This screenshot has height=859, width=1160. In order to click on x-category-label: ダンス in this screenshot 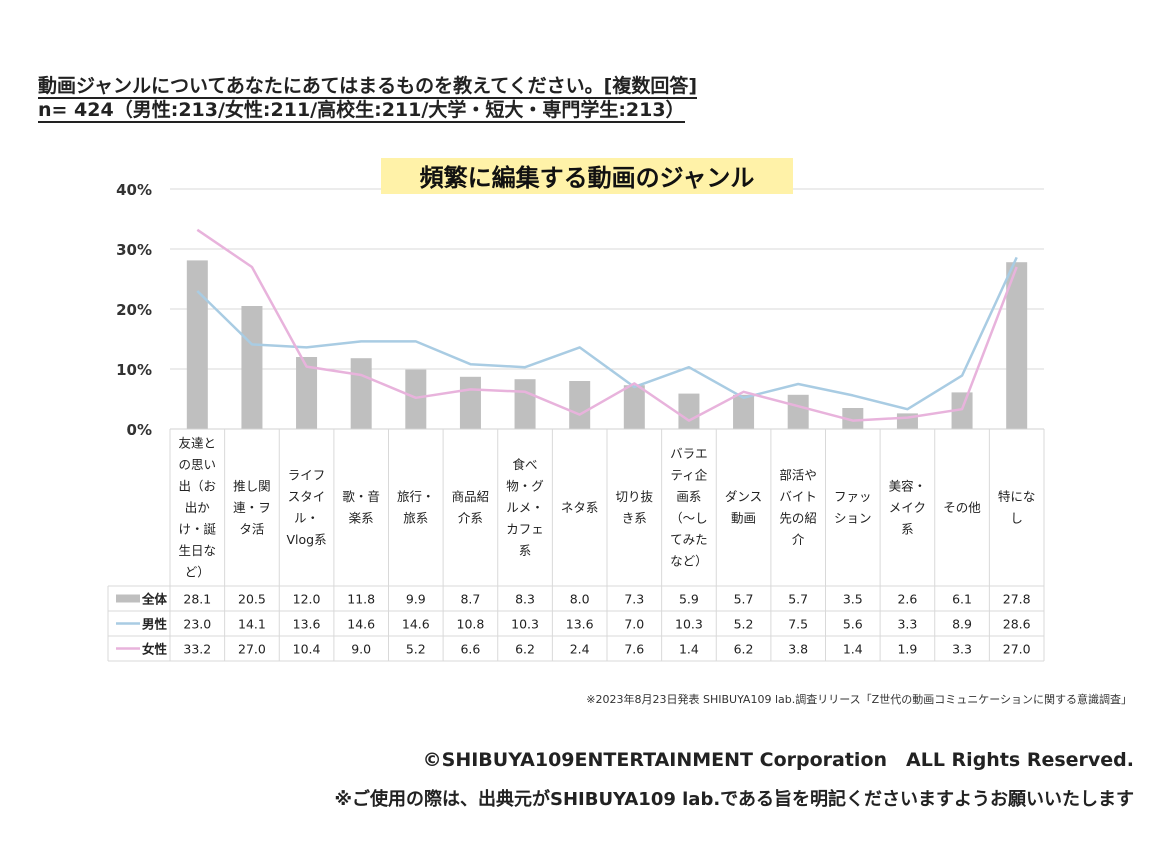, I will do `click(743, 496)`.